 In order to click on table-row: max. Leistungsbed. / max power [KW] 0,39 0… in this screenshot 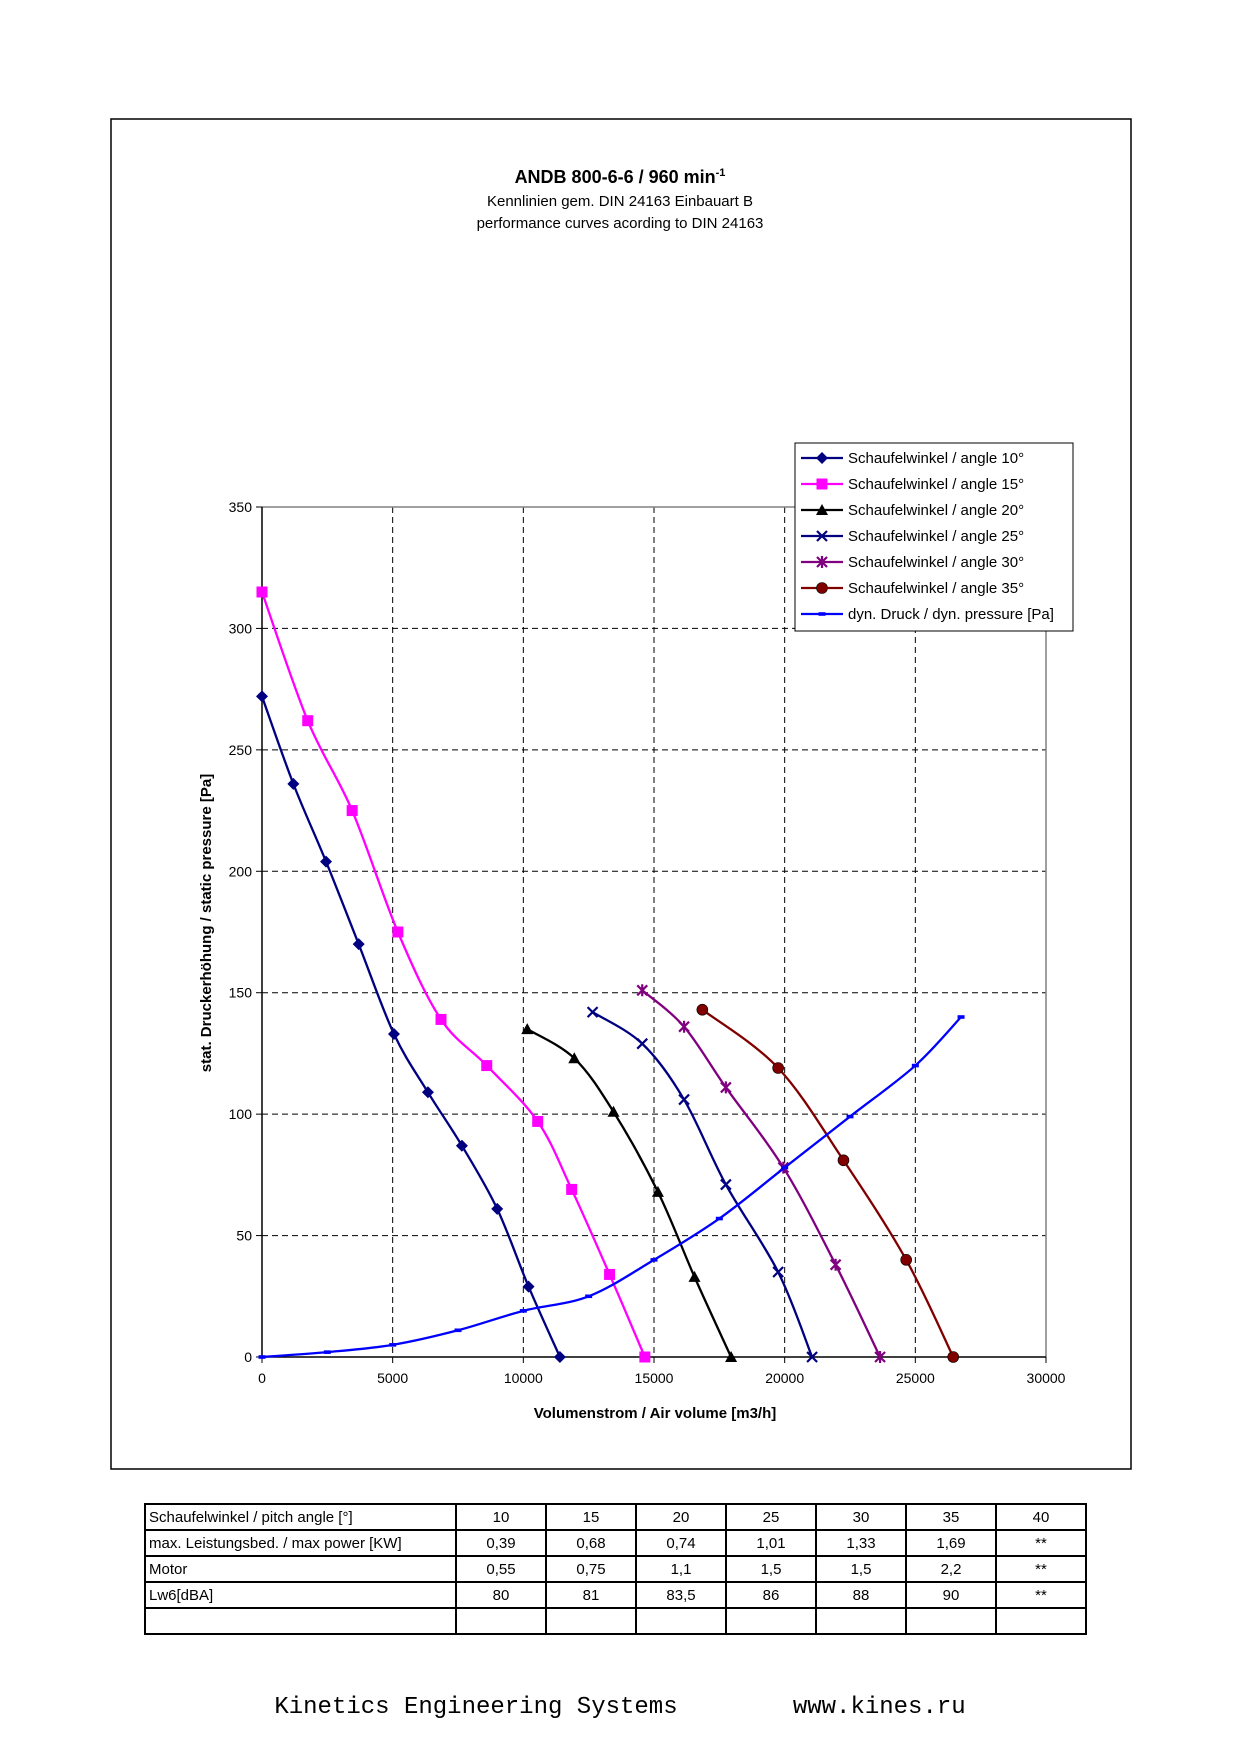, I will do `click(615, 1543)`.